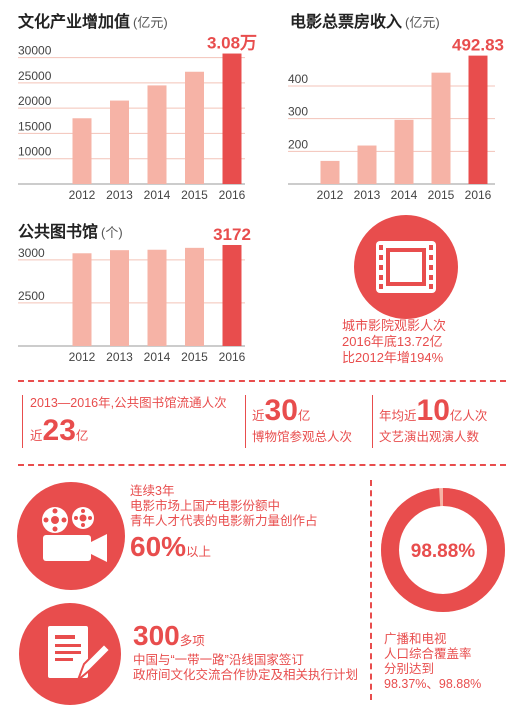 This screenshot has height=712, width=520. What do you see at coordinates (82, 195) in the screenshot?
I see `chart1-xtick-label: 2012` at bounding box center [82, 195].